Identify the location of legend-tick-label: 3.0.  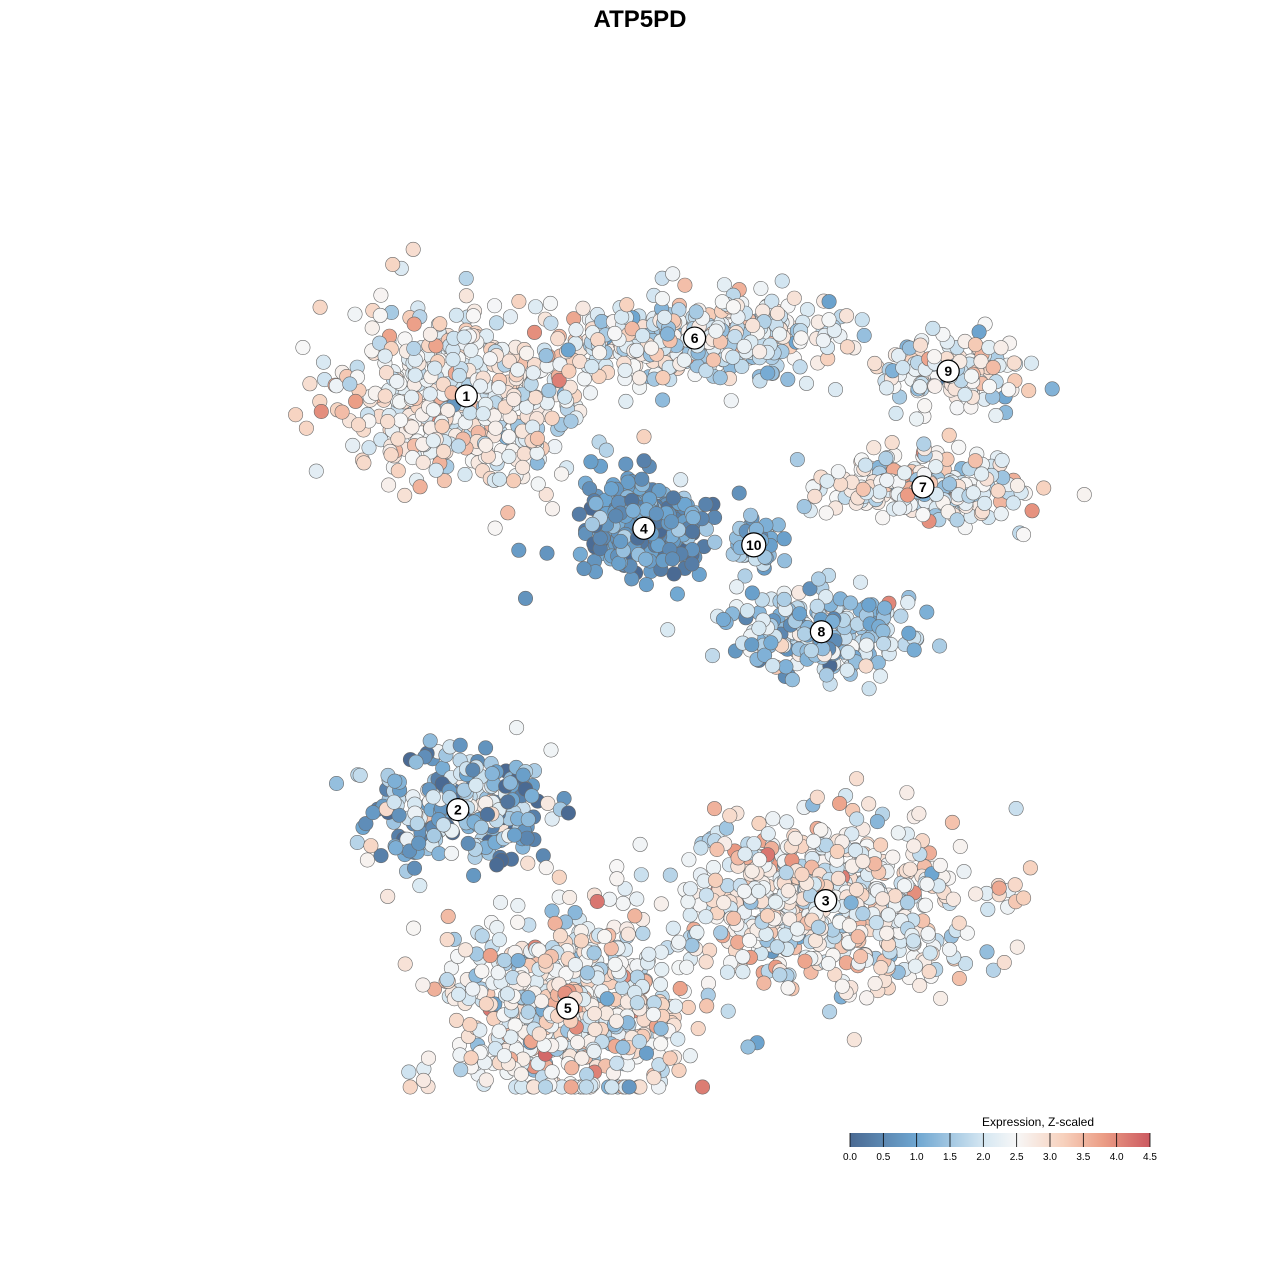
(1050, 1157).